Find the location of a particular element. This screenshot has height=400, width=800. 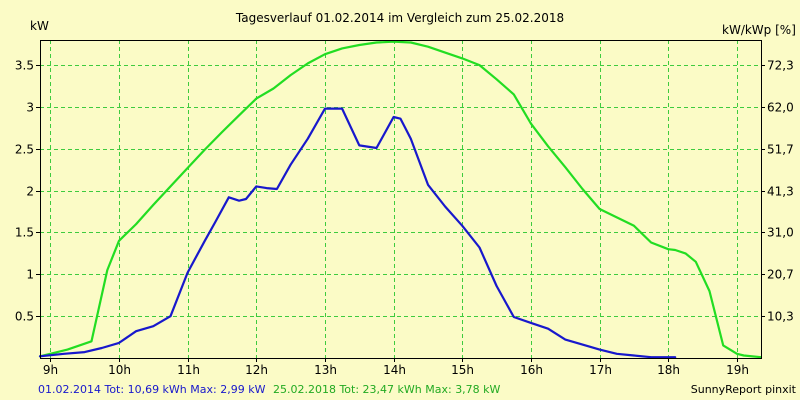

x-tick-label: 14h is located at coordinates (394, 370).